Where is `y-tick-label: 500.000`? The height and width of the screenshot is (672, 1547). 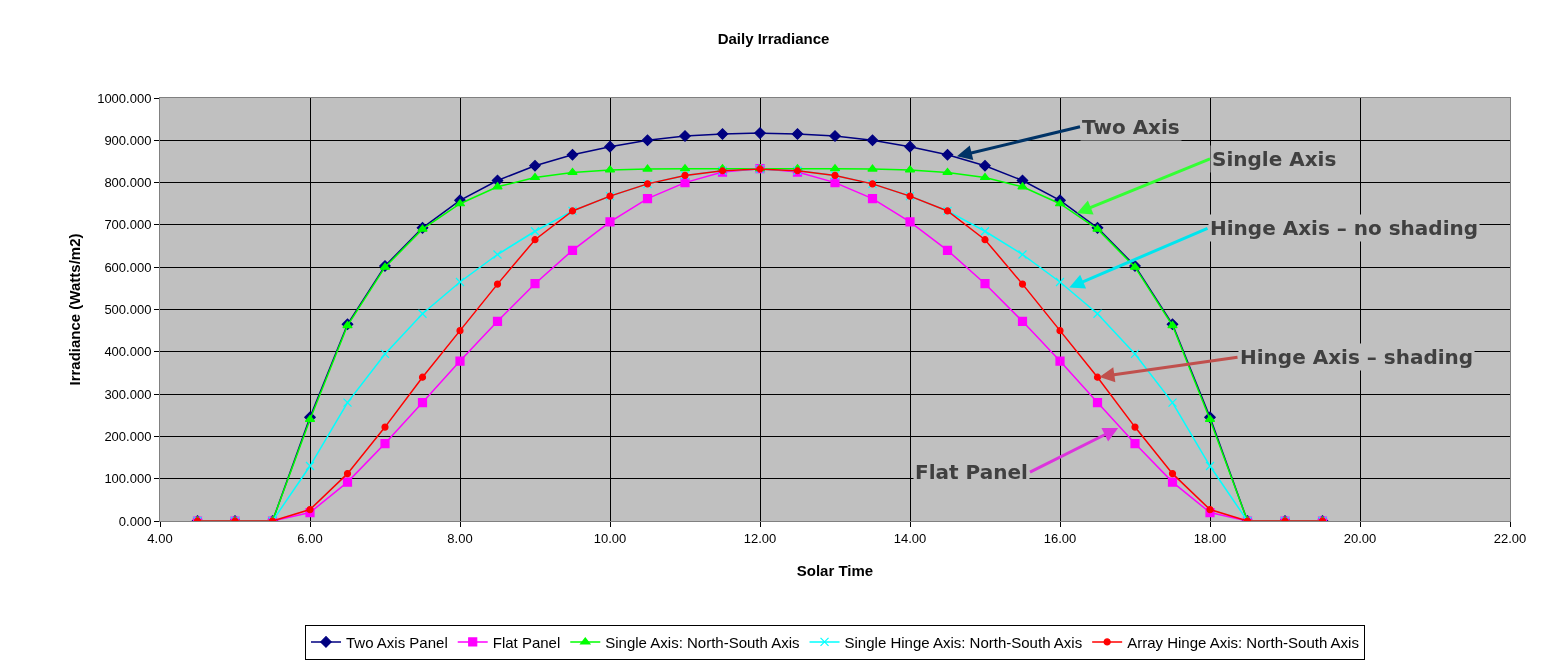
y-tick-label: 500.000 is located at coordinates (128, 310).